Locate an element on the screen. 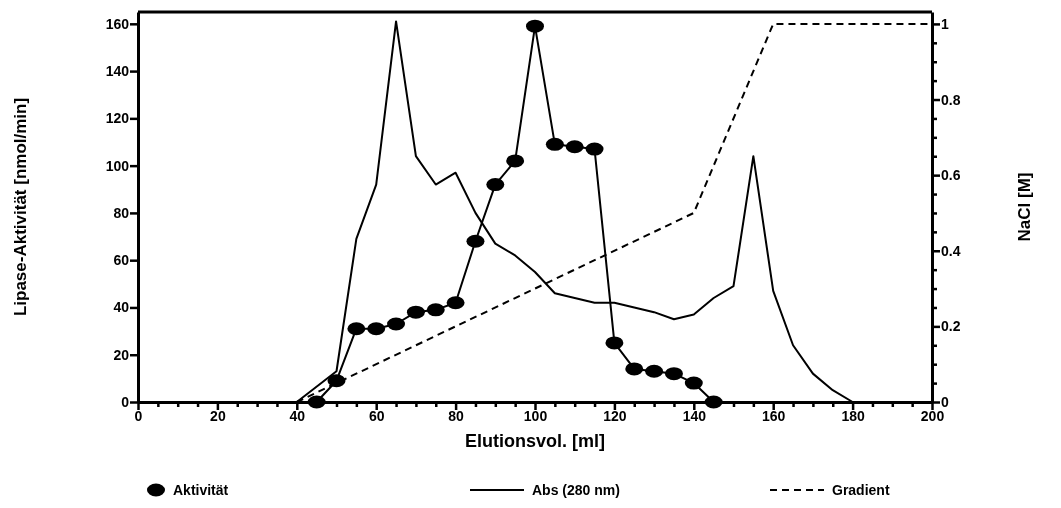 Image resolution: width=1061 pixels, height=508 pixels. x-tick-label: 140 is located at coordinates (694, 415).